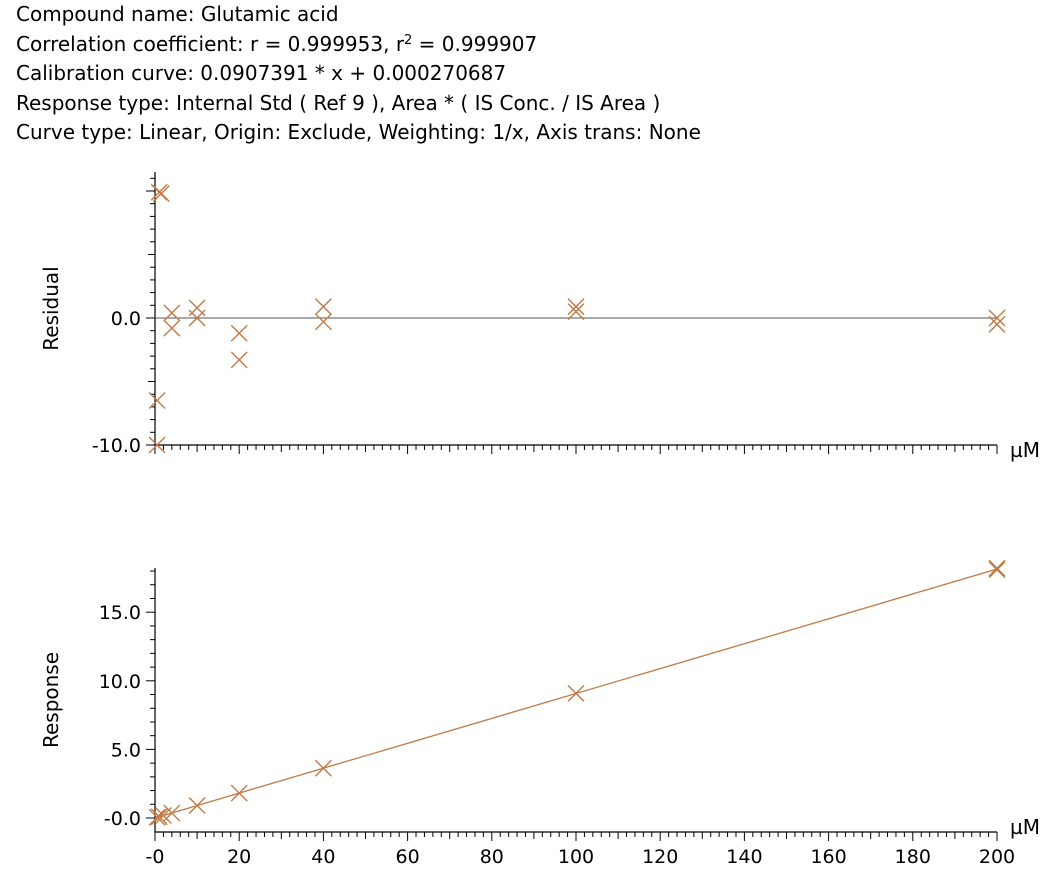 This screenshot has height=871, width=1058. I want to click on response-x-tick-label: 80, so click(492, 857).